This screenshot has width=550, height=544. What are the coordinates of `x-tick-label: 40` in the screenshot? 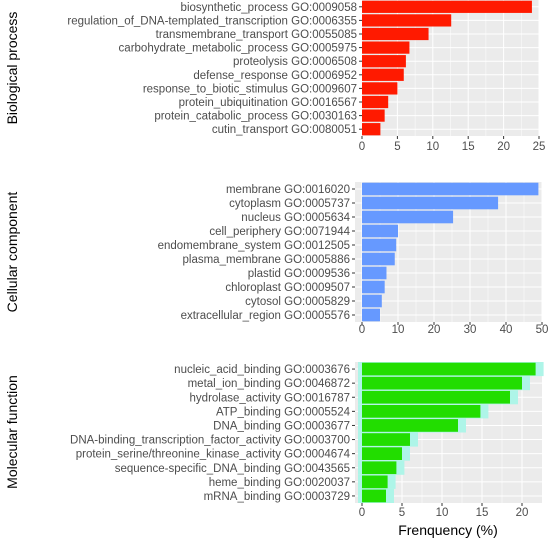 It's located at (506, 330).